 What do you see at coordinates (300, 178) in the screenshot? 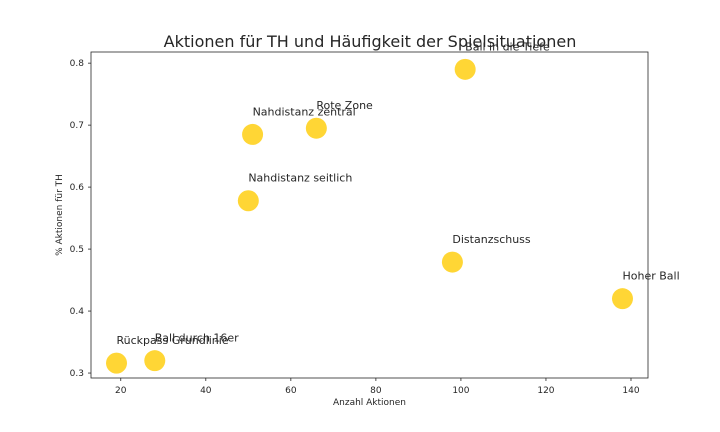
I see `point-label: Nahdistanz seitlich` at bounding box center [300, 178].